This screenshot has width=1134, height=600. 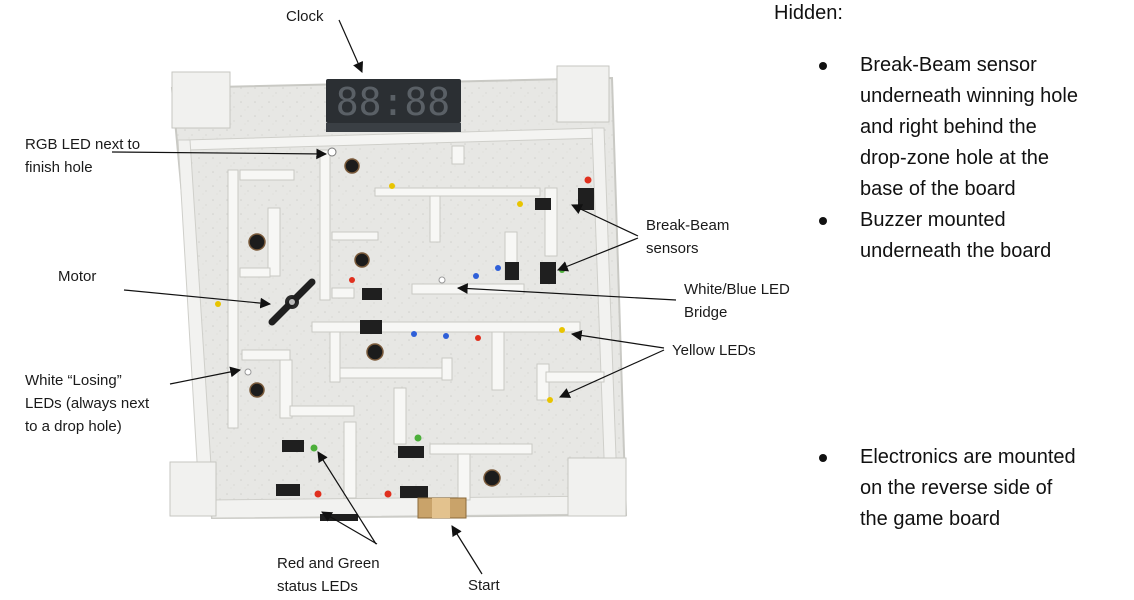 What do you see at coordinates (59, 167) in the screenshot?
I see `label-line: finish hole` at bounding box center [59, 167].